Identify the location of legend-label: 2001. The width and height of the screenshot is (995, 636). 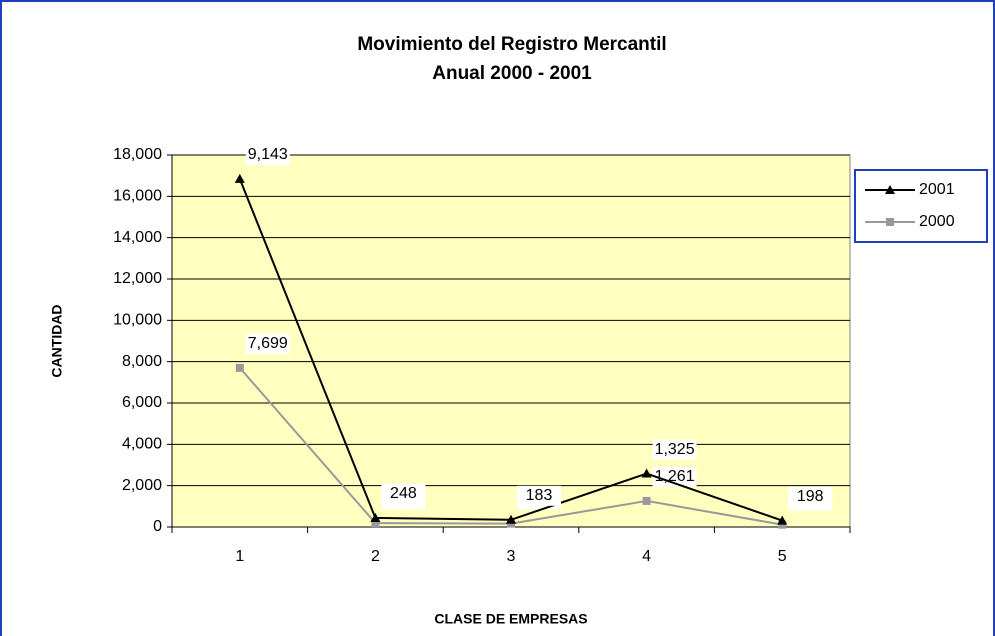
(937, 189).